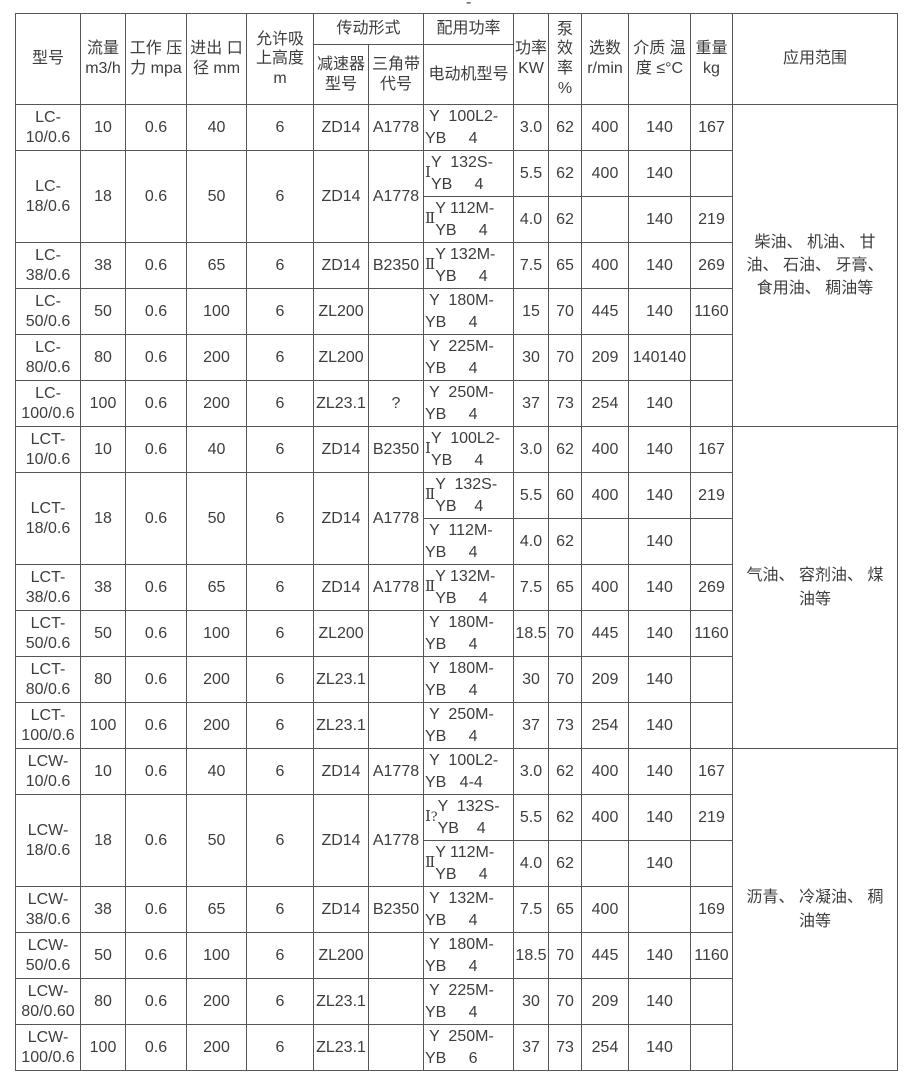 Image resolution: width=914 pixels, height=1077 pixels. Describe the element at coordinates (216, 127) in the screenshot. I see `diameter-cell: 40` at that location.